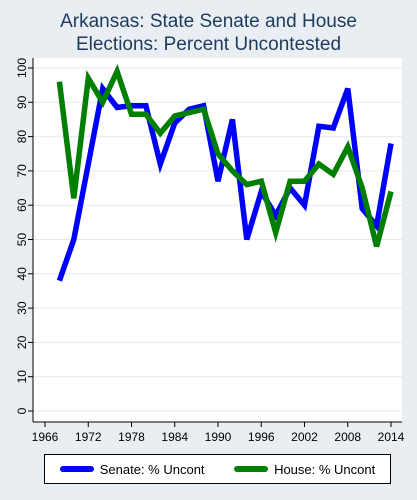 The image size is (417, 500). Describe the element at coordinates (76, 469) in the screenshot. I see `legend-swatch-senate` at that location.